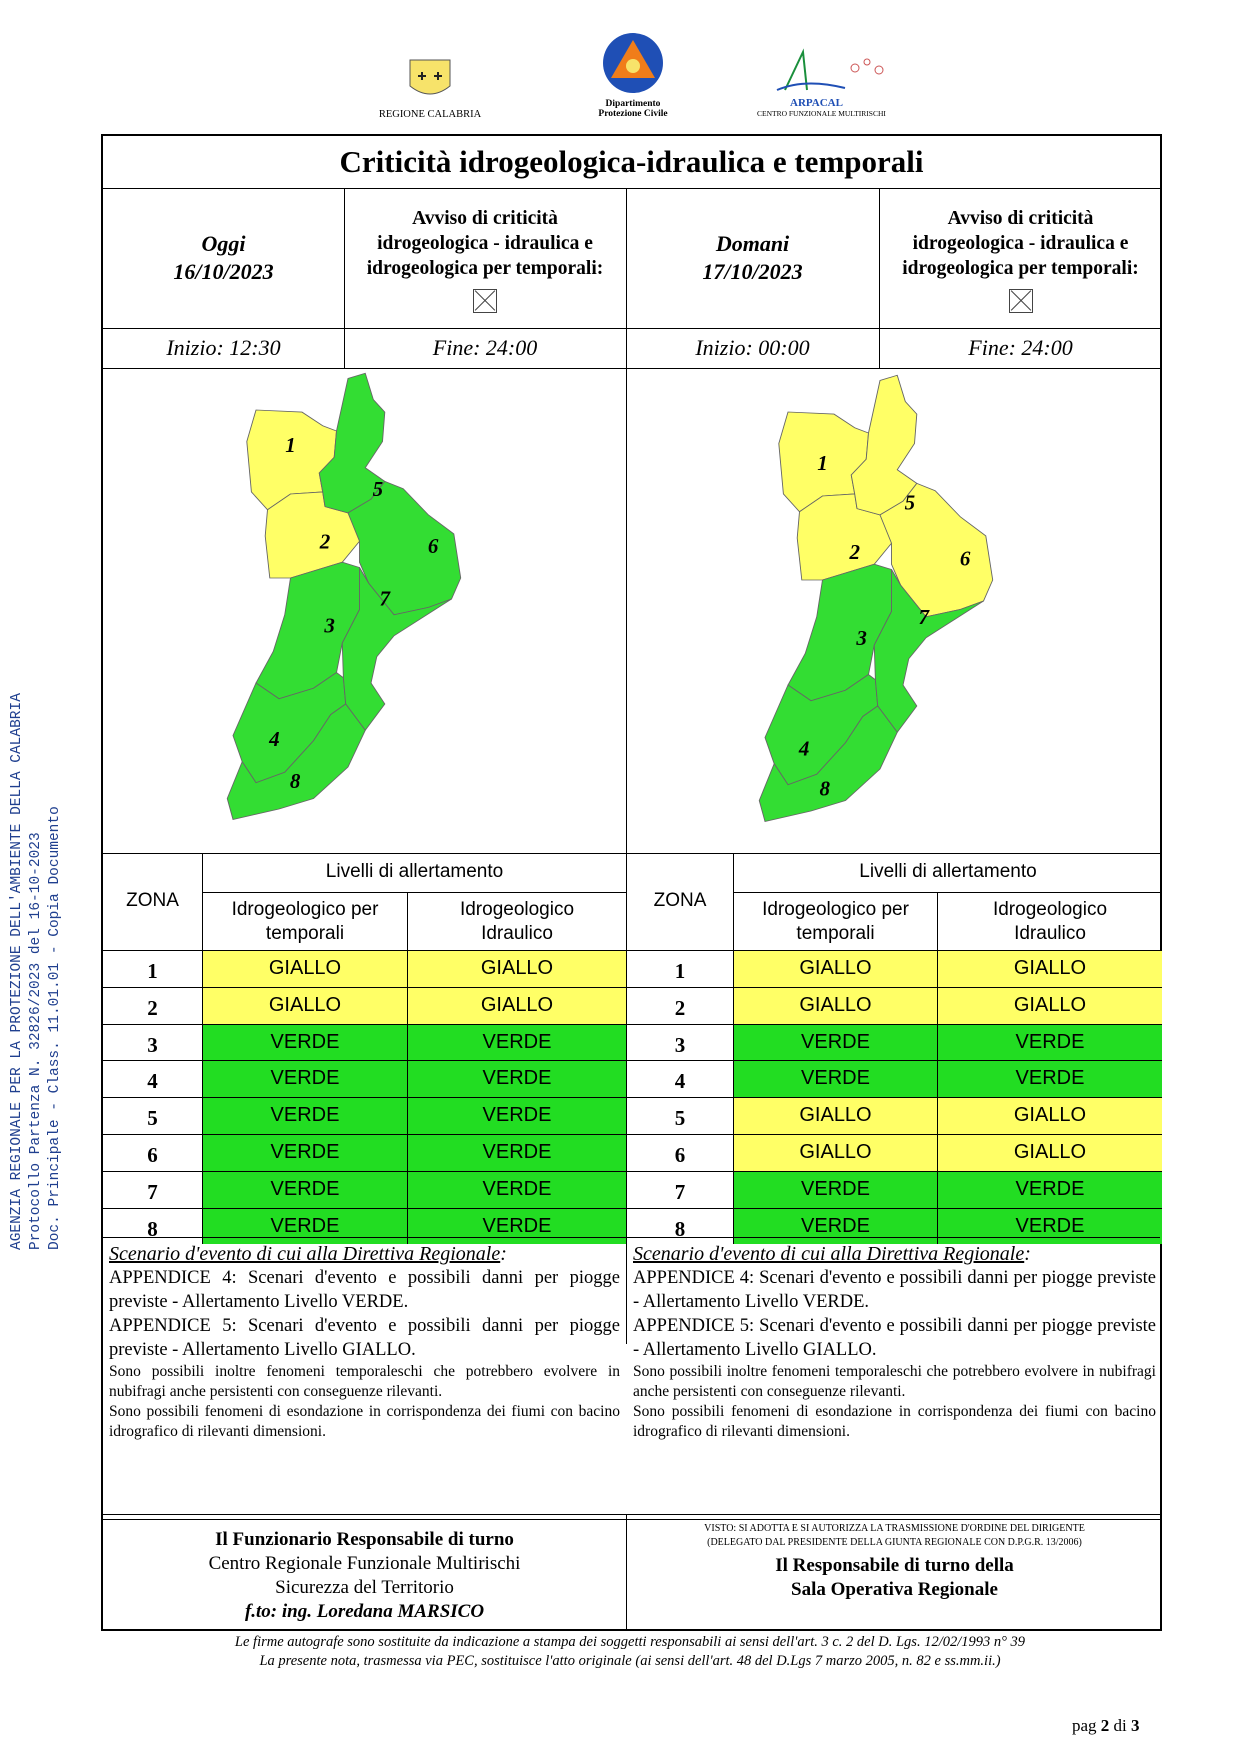  Describe the element at coordinates (152, 1152) in the screenshot. I see `zone-number: 6` at that location.